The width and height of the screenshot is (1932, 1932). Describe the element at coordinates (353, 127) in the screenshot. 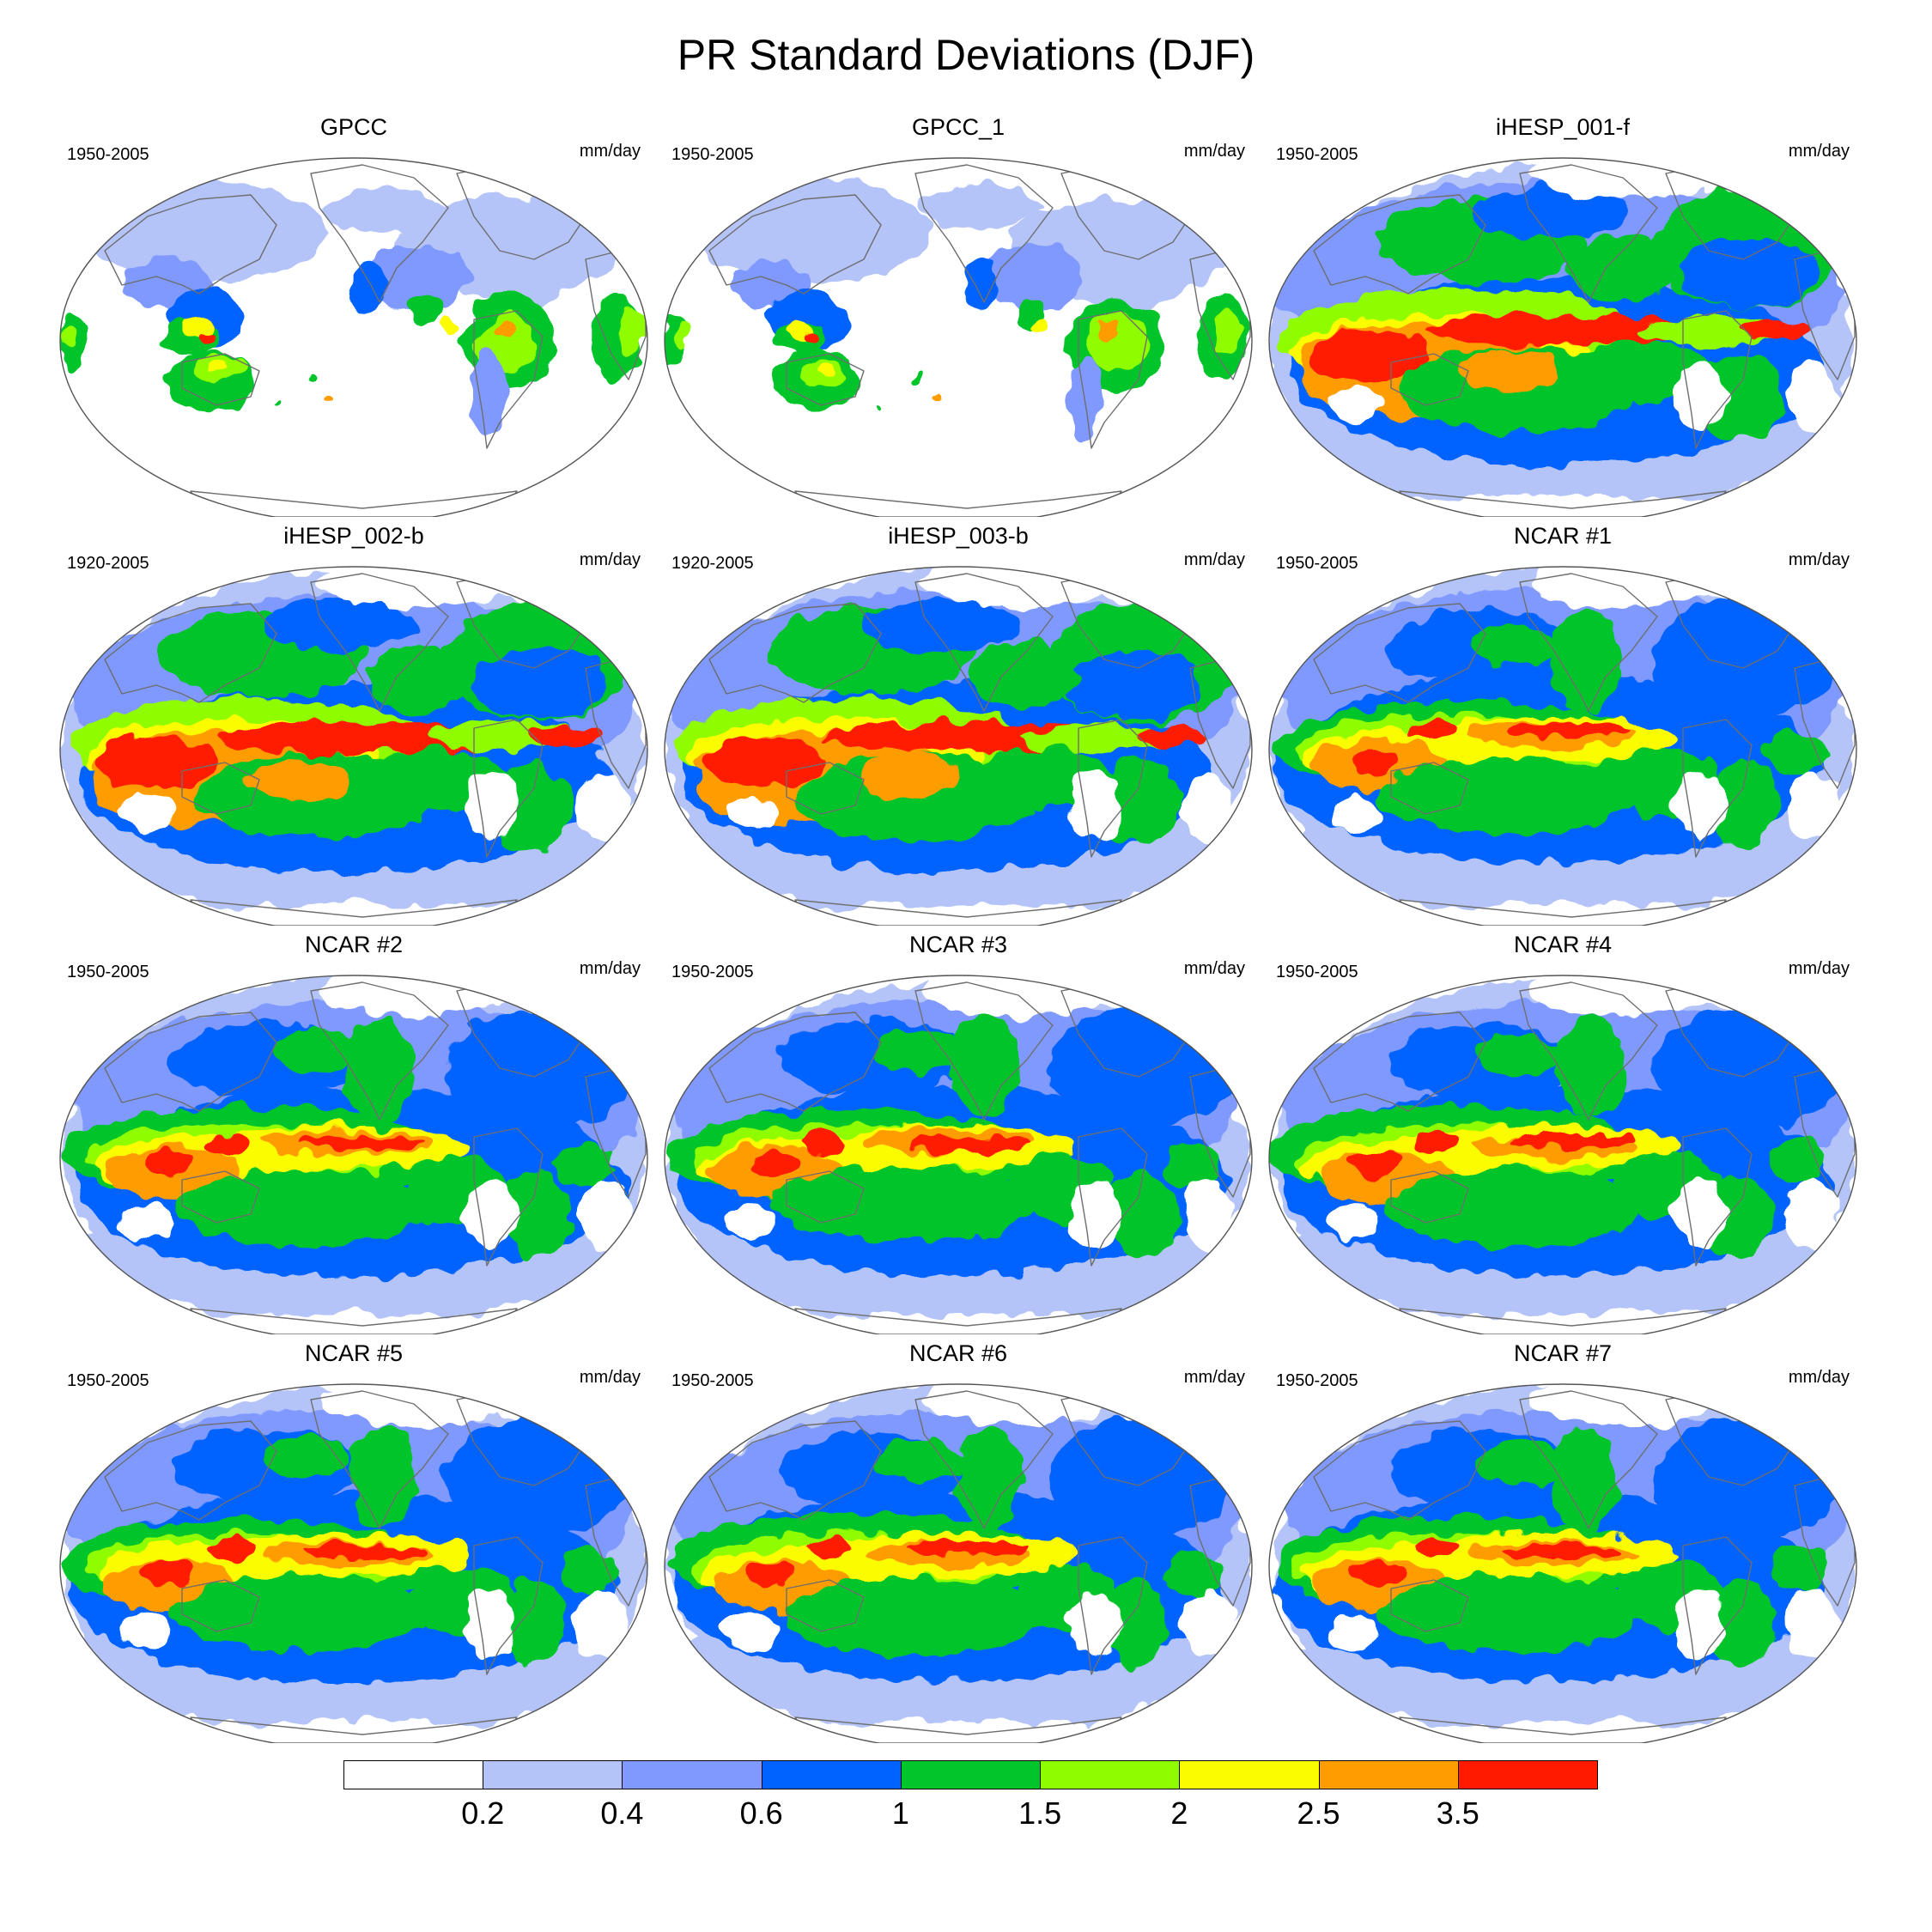

I see `panel-title: GPCC` at that location.